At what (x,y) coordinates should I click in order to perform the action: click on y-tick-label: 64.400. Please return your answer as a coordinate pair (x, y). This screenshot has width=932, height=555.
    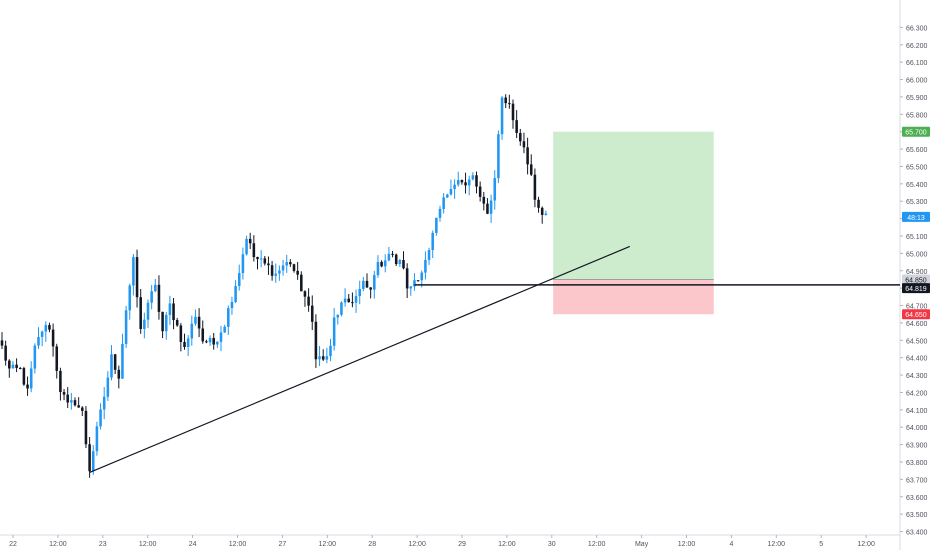
    Looking at the image, I should click on (917, 359).